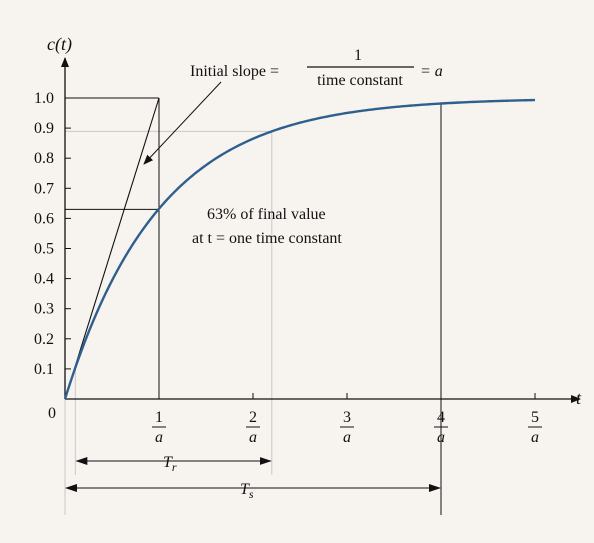  What do you see at coordinates (44, 249) in the screenshot?
I see `y-tick-label: 0.5` at bounding box center [44, 249].